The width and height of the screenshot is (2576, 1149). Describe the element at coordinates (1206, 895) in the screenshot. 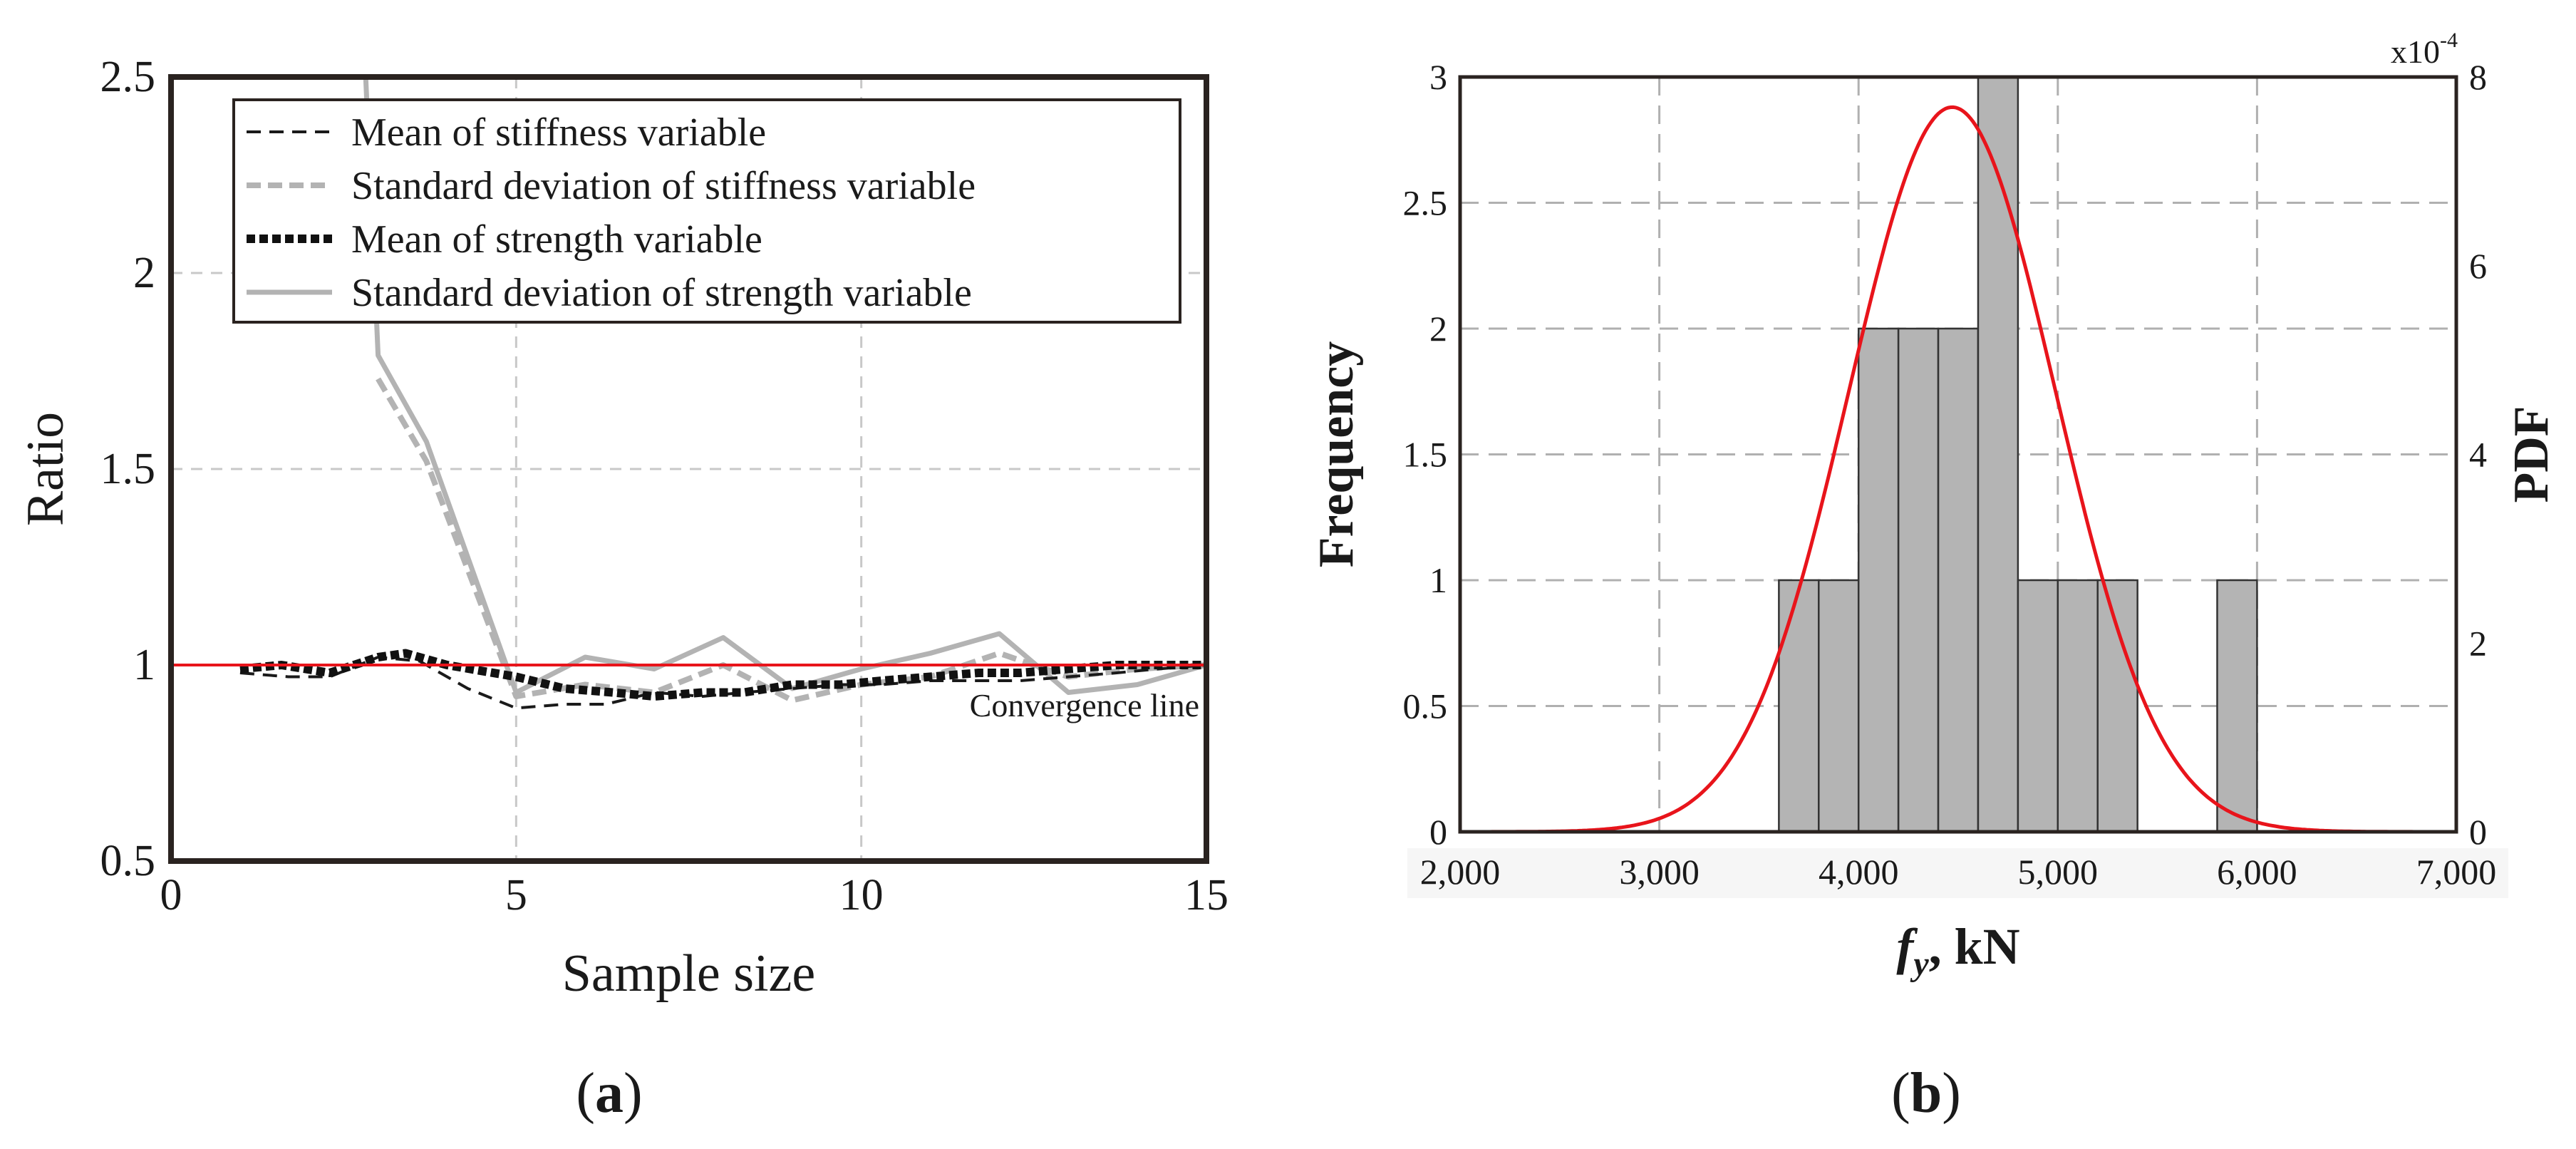

I see `x-tick-label: 15` at that location.